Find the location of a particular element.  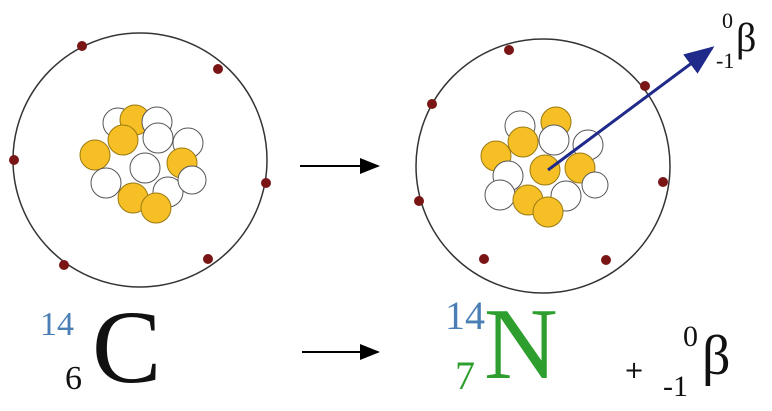

carbon-atomic-number: 6 is located at coordinates (73, 378).